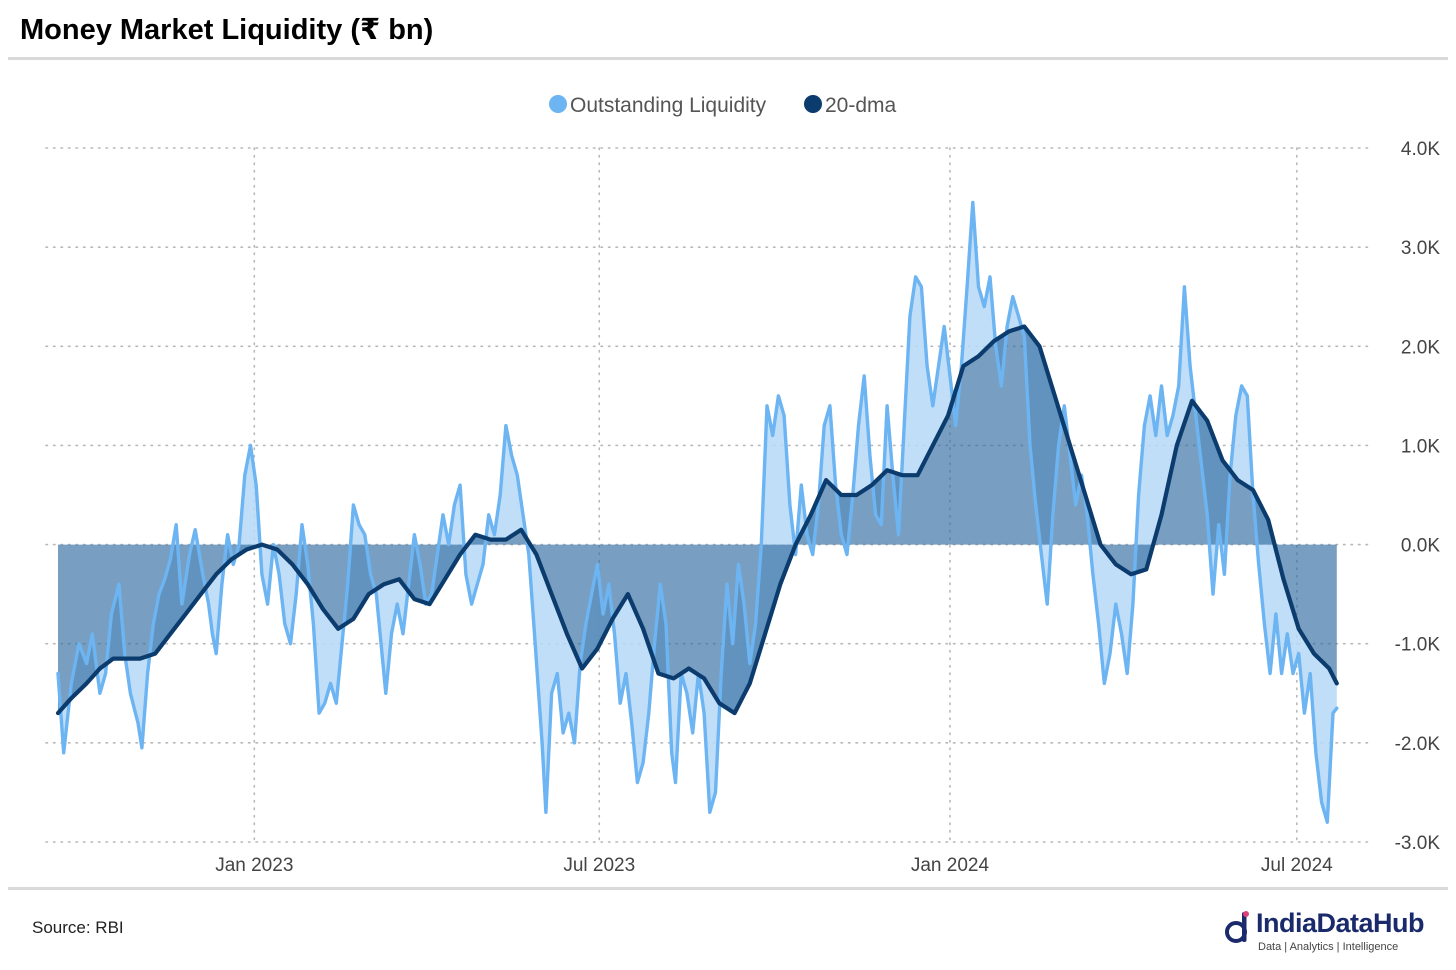  Describe the element at coordinates (1237, 927) in the screenshot. I see `brand-mark-icon` at that location.